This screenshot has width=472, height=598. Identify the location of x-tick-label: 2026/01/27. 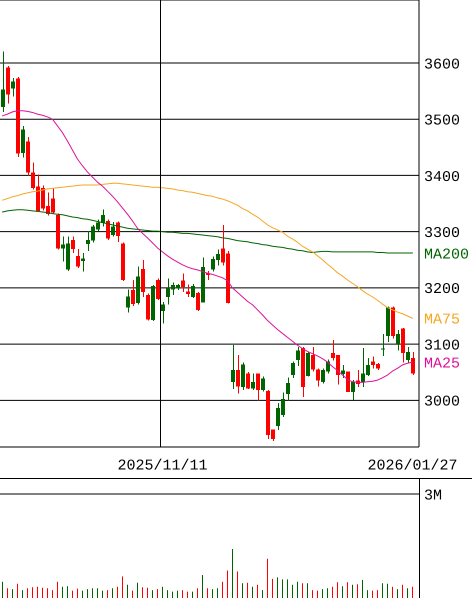
(412, 466).